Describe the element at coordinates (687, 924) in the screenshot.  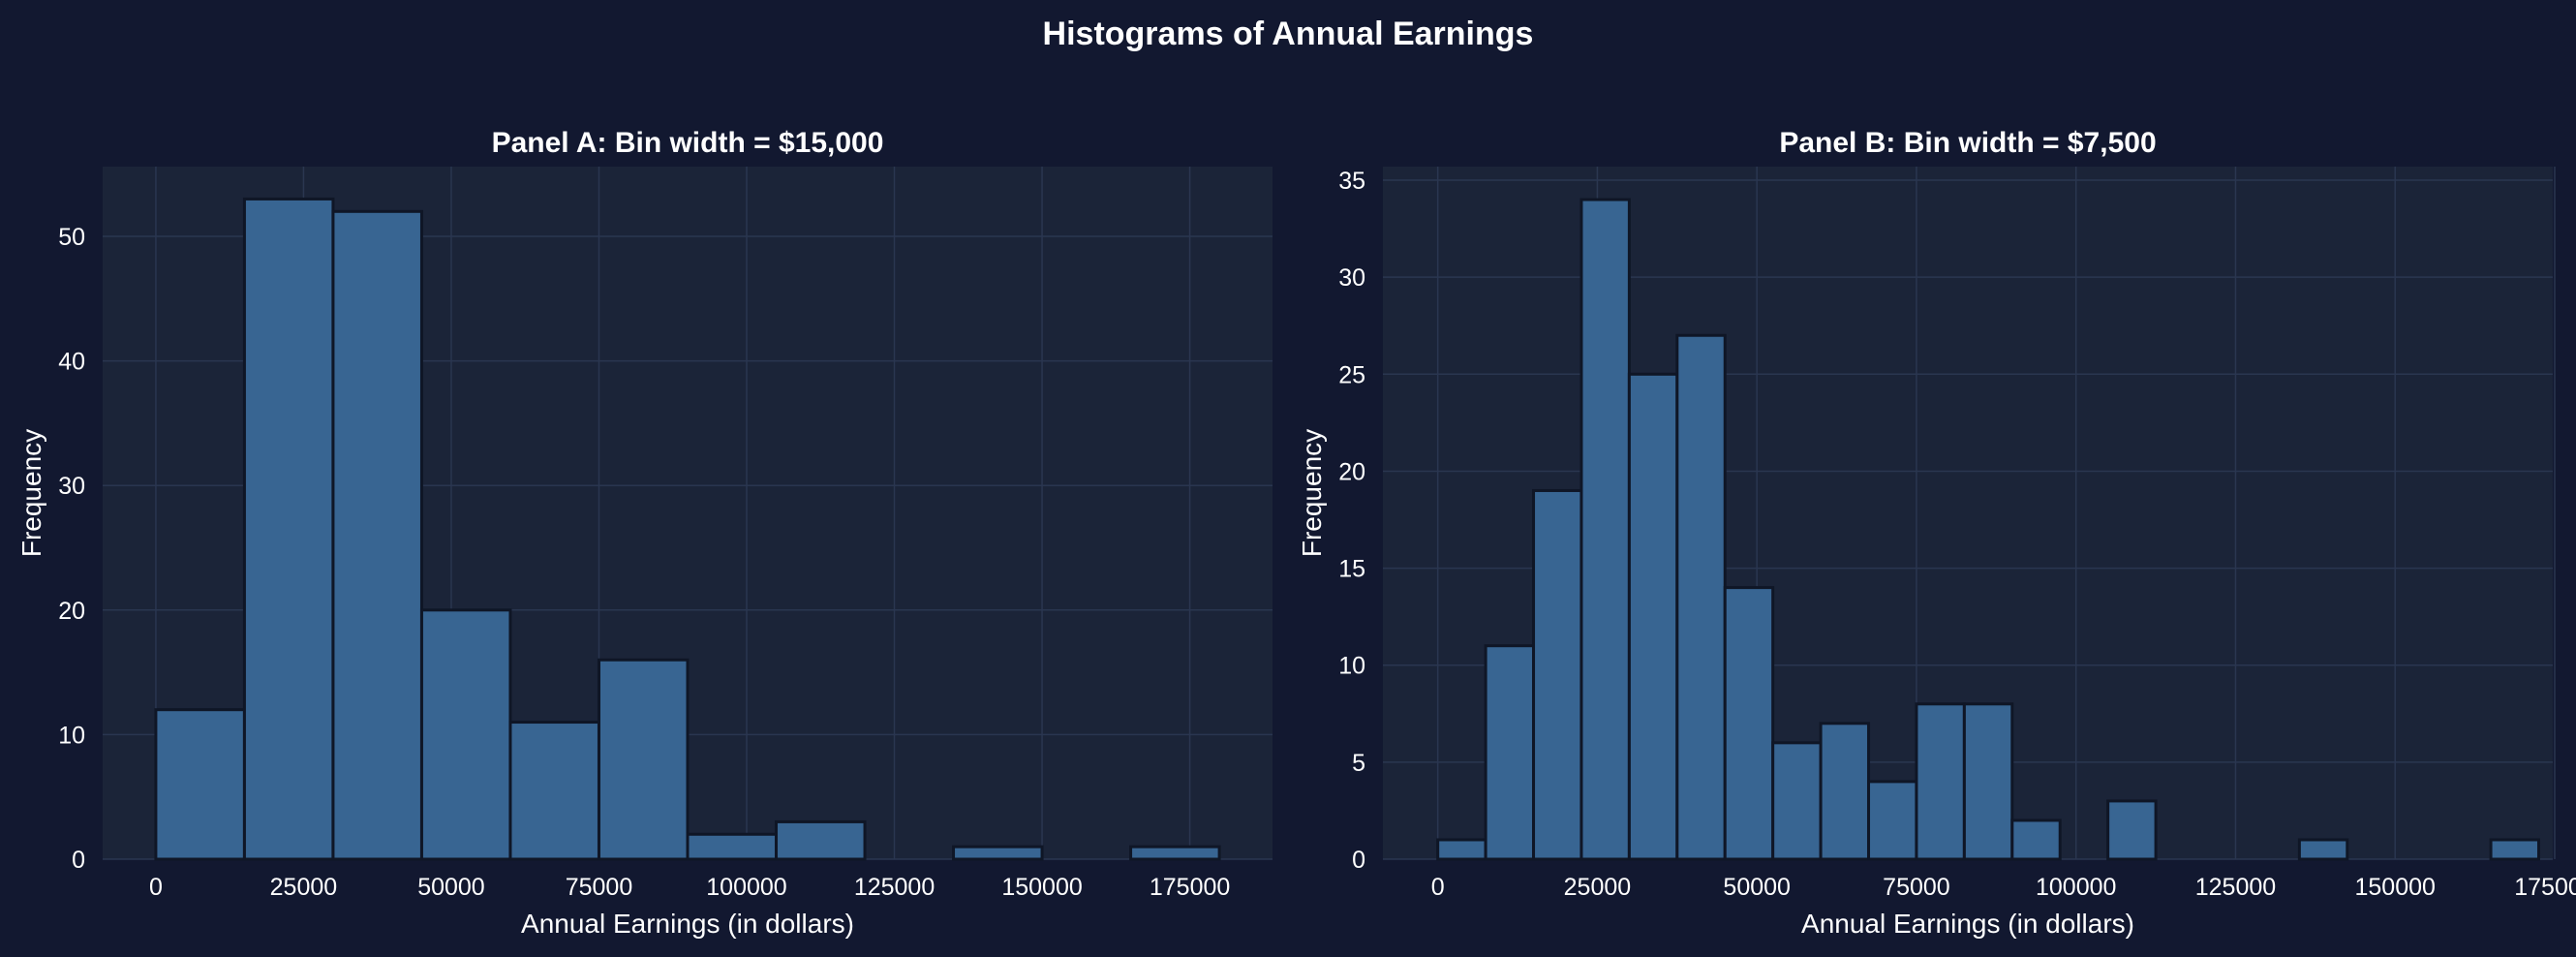
I see `panel-a-x-axis-label: Annual Earnings (in dollars)` at that location.